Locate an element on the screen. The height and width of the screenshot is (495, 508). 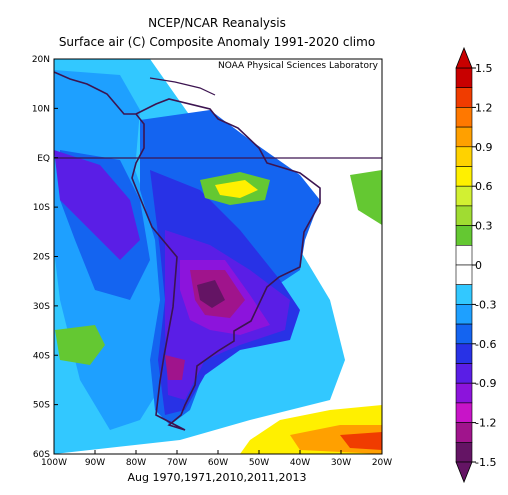
lon-label: 50W is located at coordinates (259, 463).